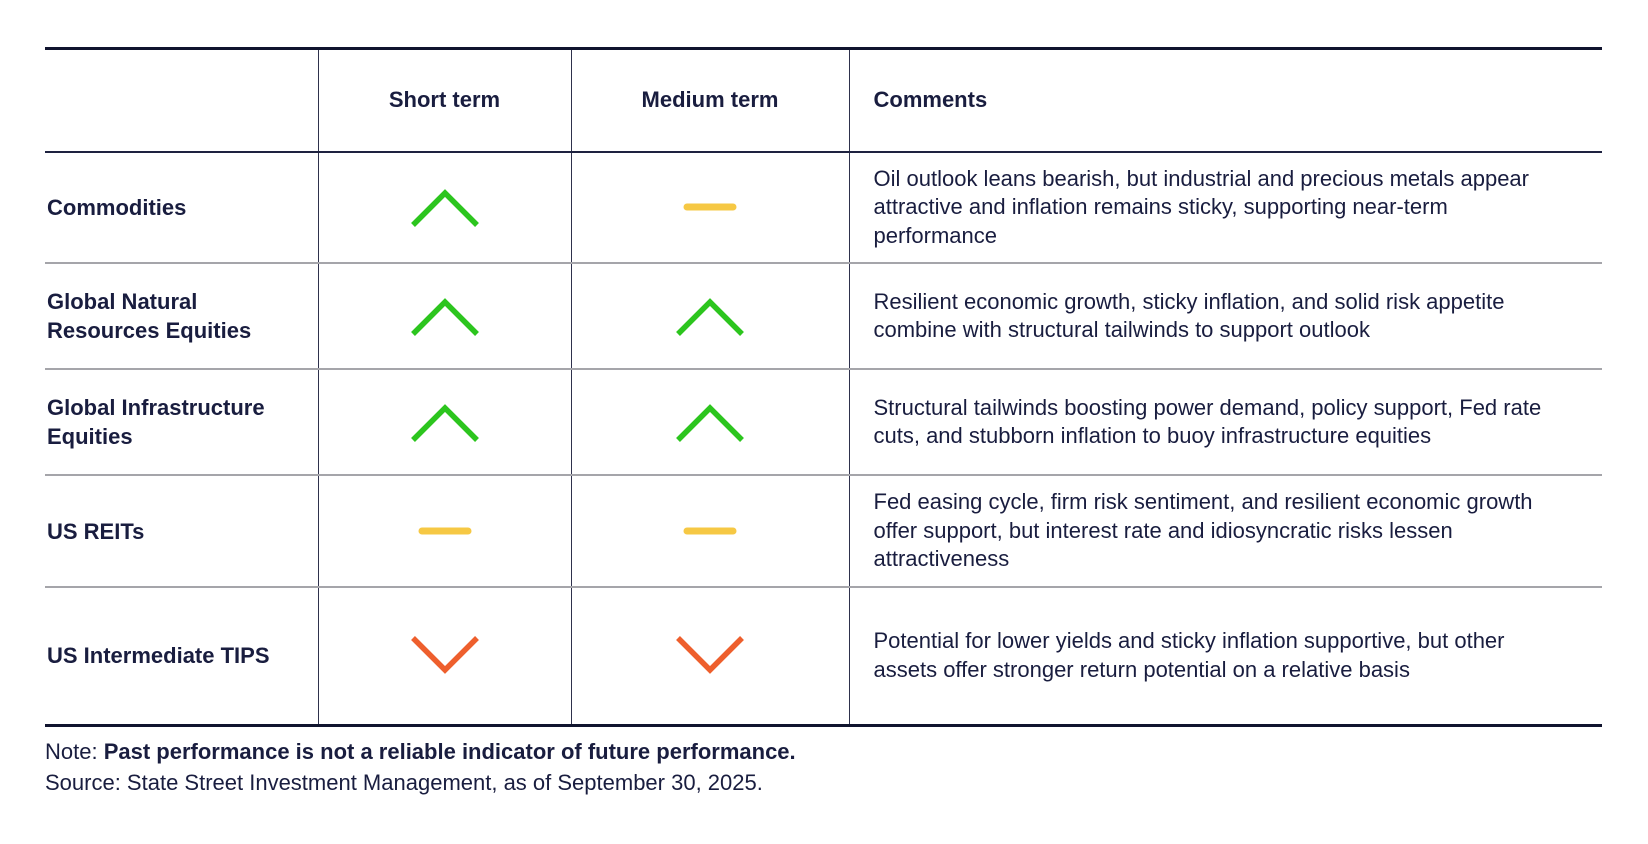  I want to click on header-short-term: Short term, so click(445, 100).